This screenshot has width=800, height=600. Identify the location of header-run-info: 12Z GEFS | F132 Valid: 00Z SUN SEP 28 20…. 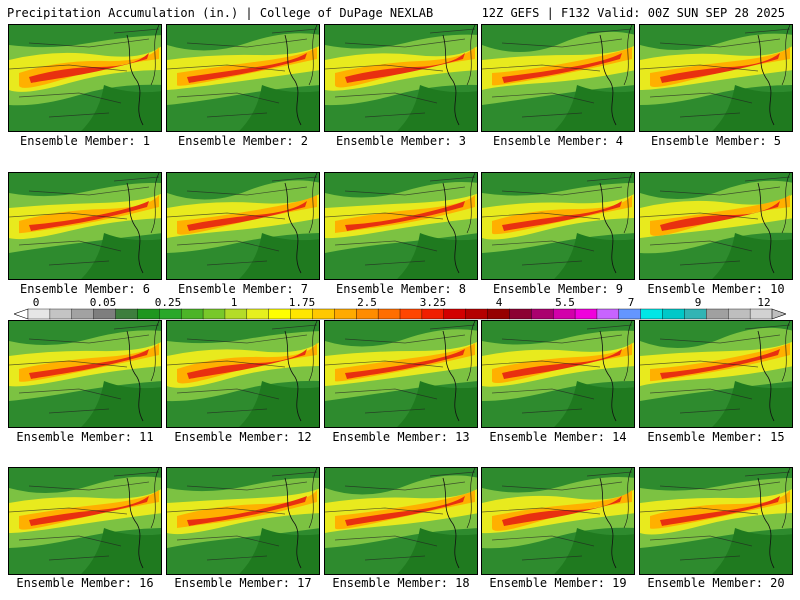
(633, 13).